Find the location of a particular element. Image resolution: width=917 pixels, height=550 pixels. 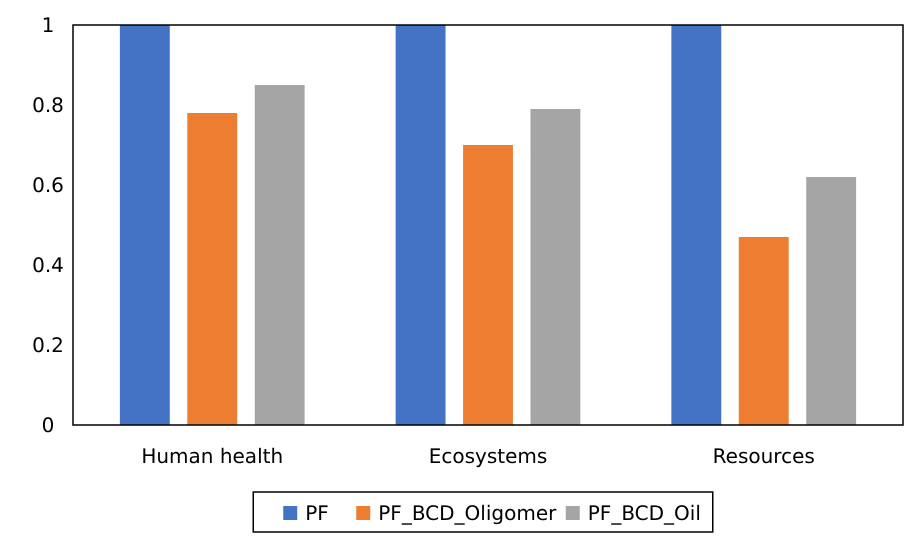

x-tick-label: Ecosystems is located at coordinates (488, 456).